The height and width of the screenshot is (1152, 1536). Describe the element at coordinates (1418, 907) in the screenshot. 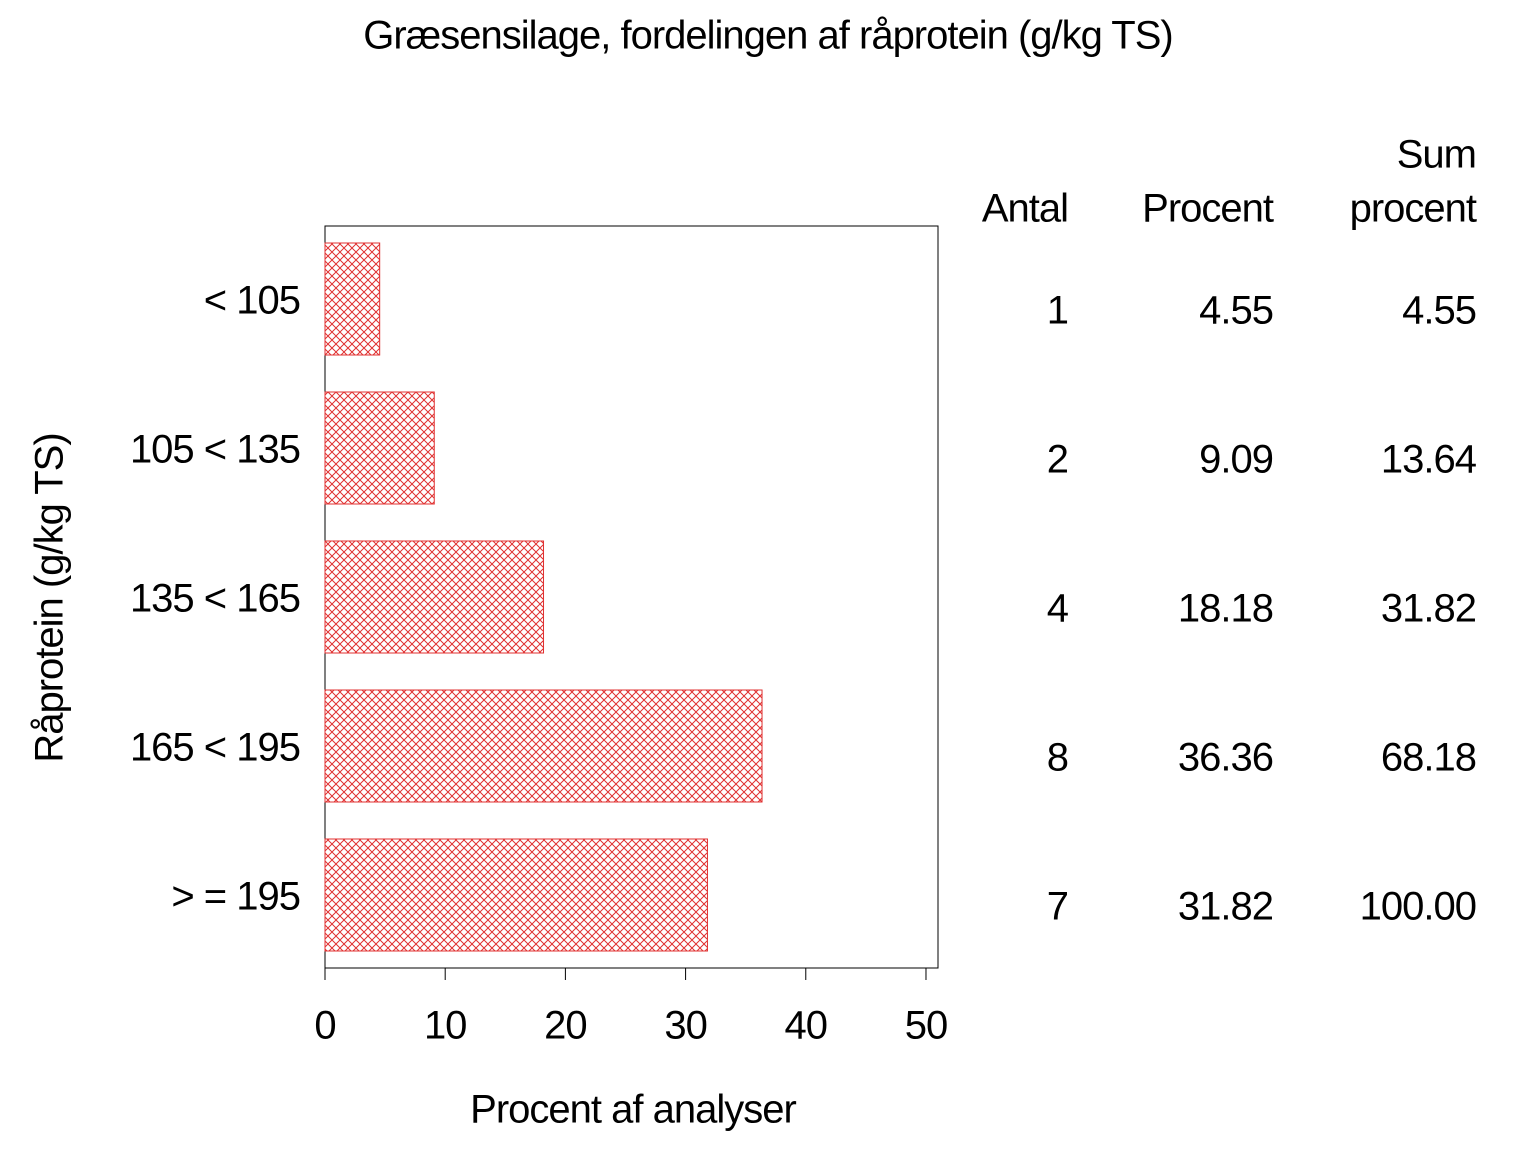

I see `table-cell: 100.00` at that location.